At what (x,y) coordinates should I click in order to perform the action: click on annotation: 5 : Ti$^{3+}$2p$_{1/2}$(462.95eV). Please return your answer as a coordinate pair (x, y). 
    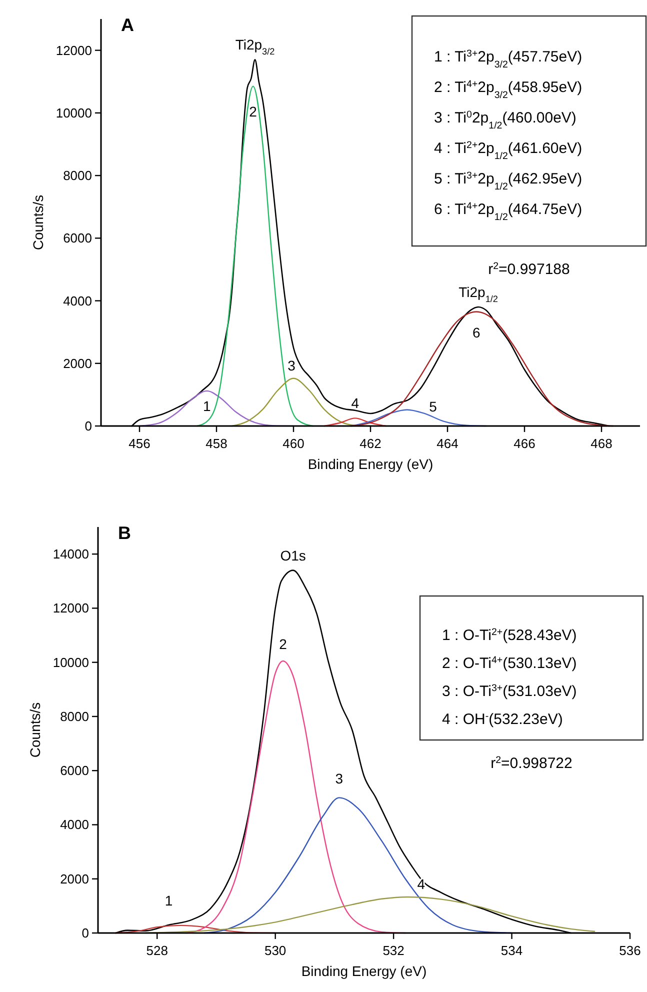
    Looking at the image, I should click on (508, 181).